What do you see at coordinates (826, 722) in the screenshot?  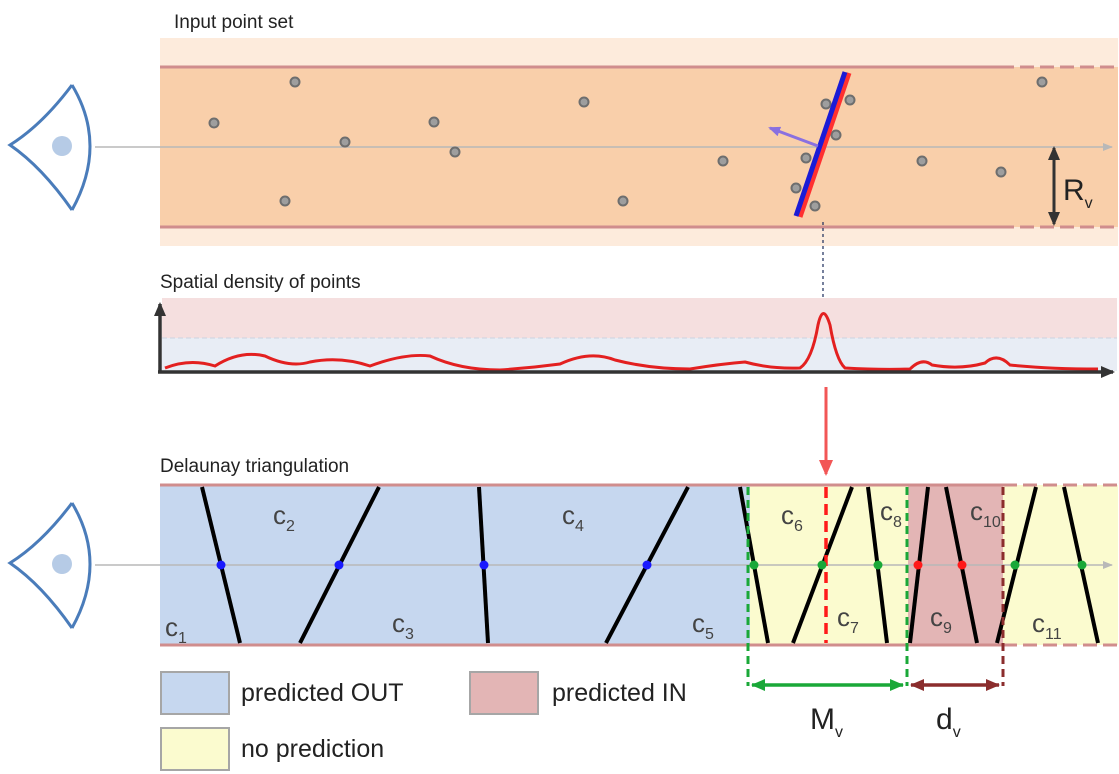 I see `margin-label: Mv` at bounding box center [826, 722].